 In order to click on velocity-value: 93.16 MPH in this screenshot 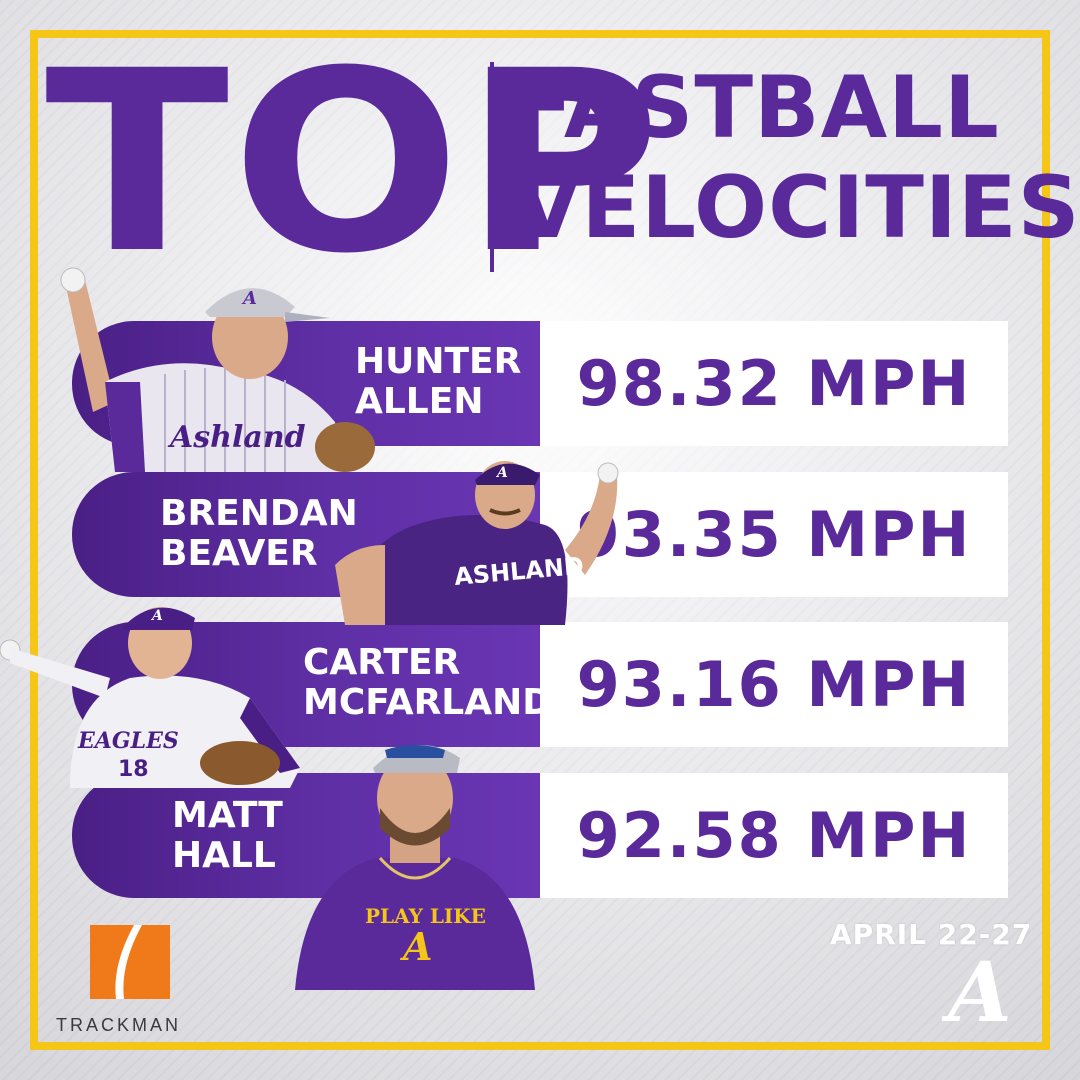, I will do `click(774, 684)`.